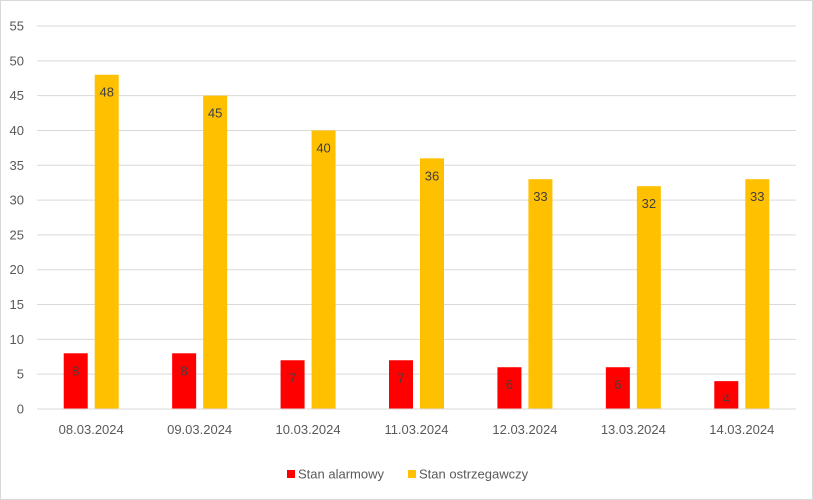 The width and height of the screenshot is (813, 500). I want to click on x-tick-label: 11.03.2024, so click(416, 429).